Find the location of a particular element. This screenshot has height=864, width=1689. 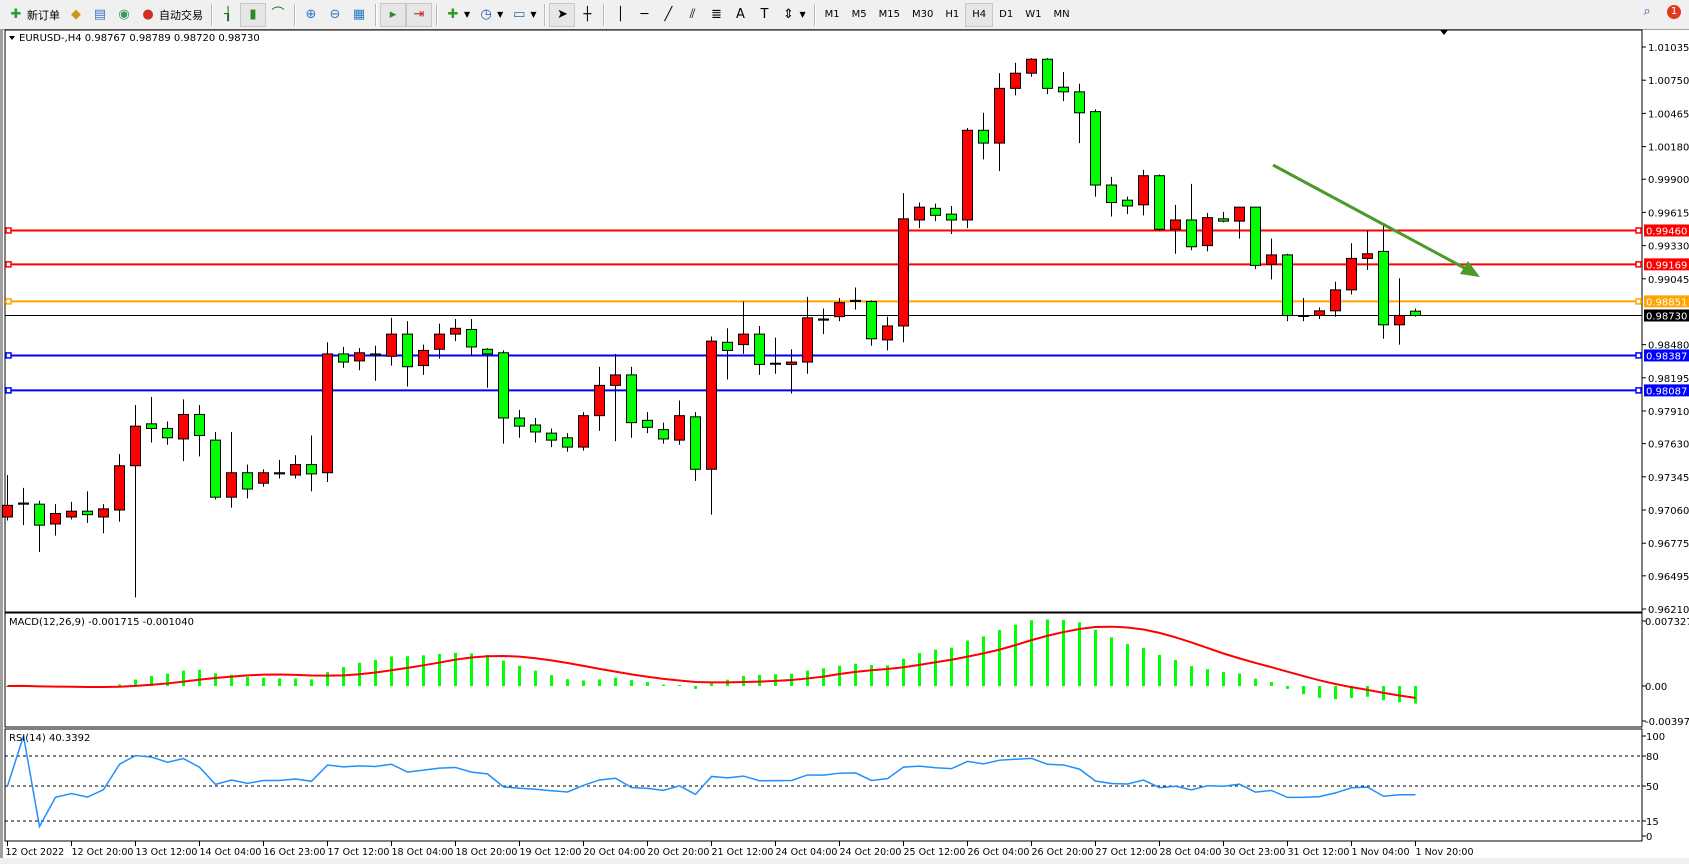

new-order-button: ✚ 新订单 is located at coordinates (34, 15).